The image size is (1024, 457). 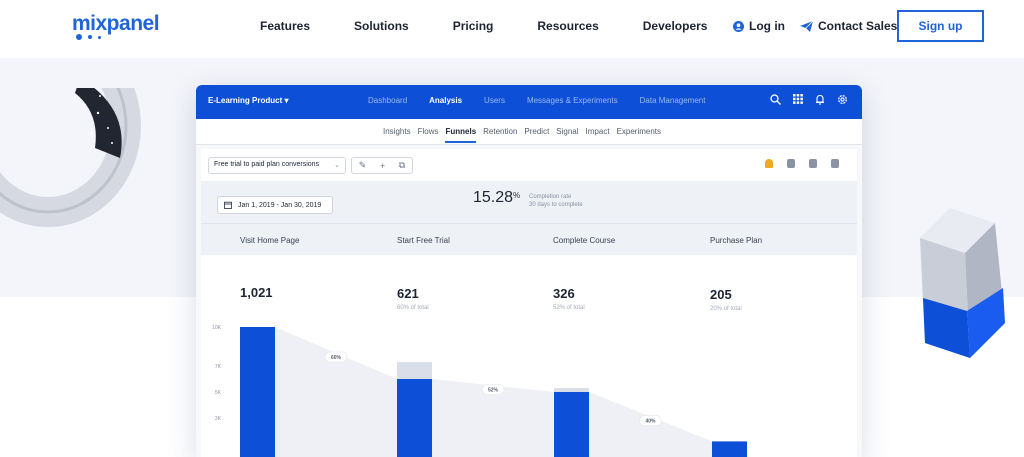 I want to click on dropoff-area, so click(x=511, y=392).